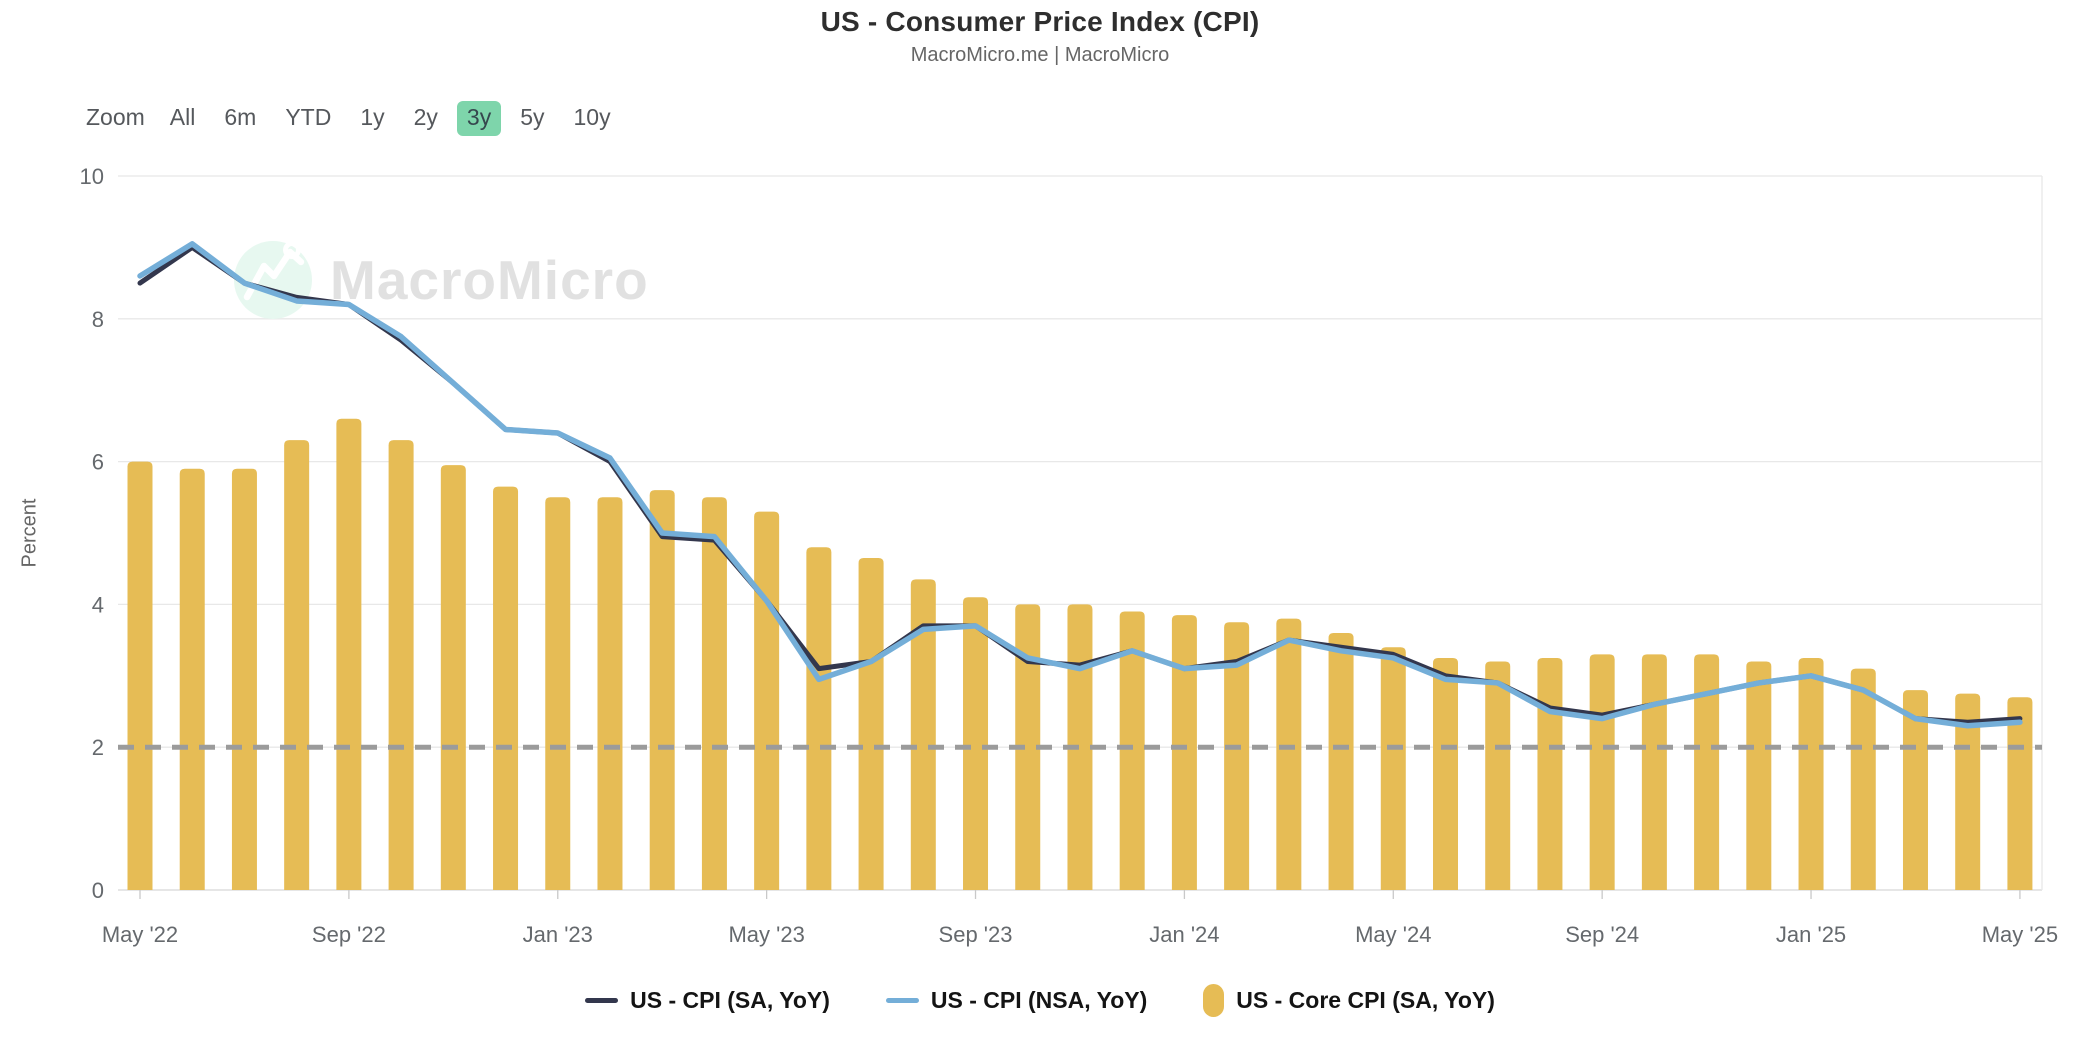 This screenshot has height=1040, width=2080. What do you see at coordinates (98, 319) in the screenshot?
I see `y-axis-tick-label: 8` at bounding box center [98, 319].